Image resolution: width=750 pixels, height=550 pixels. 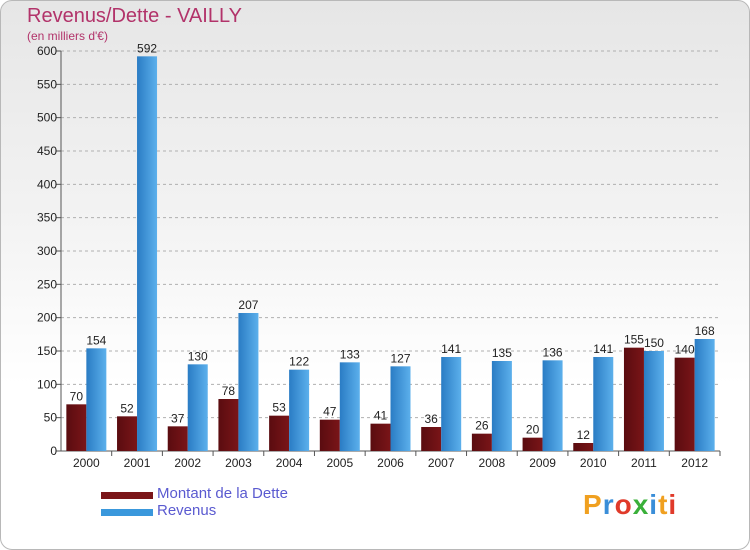 I want to click on debt-value-label: 47, so click(x=330, y=412).